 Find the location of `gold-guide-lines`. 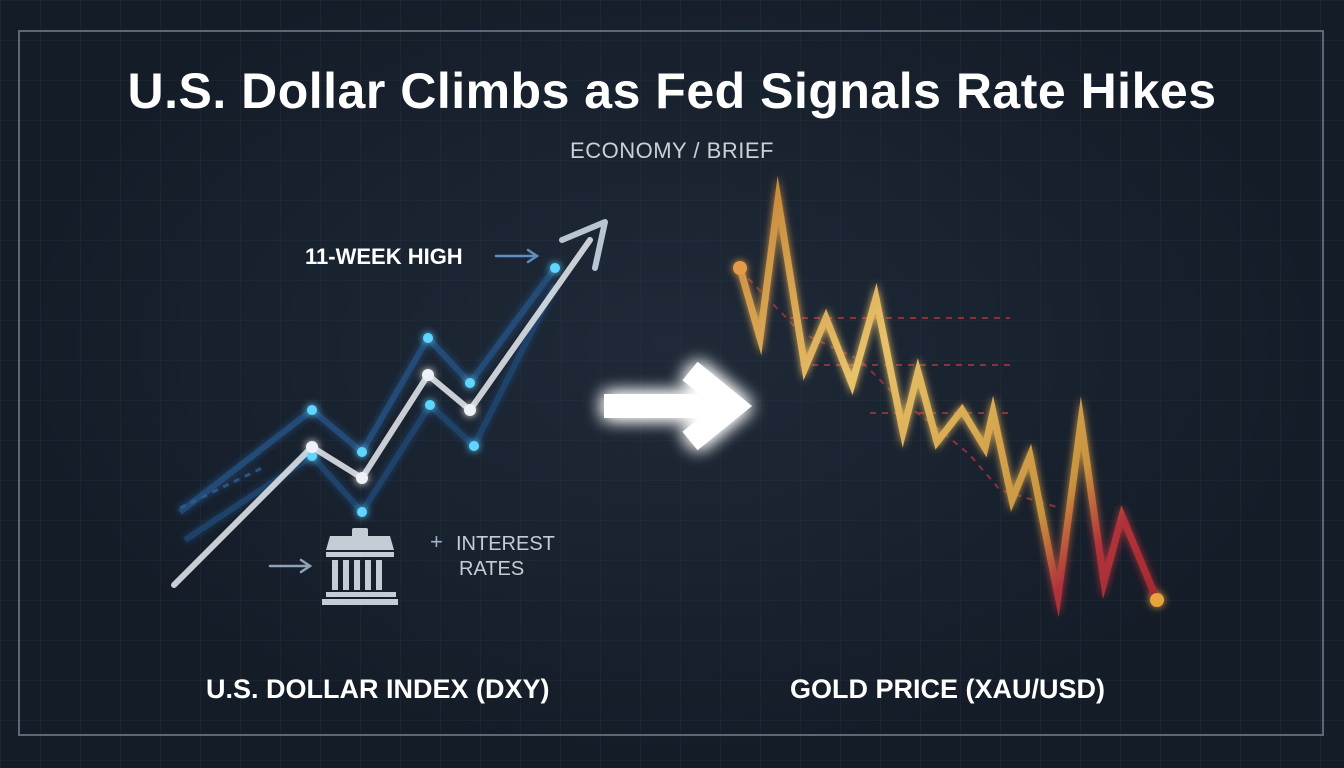

gold-guide-lines is located at coordinates (900, 389).